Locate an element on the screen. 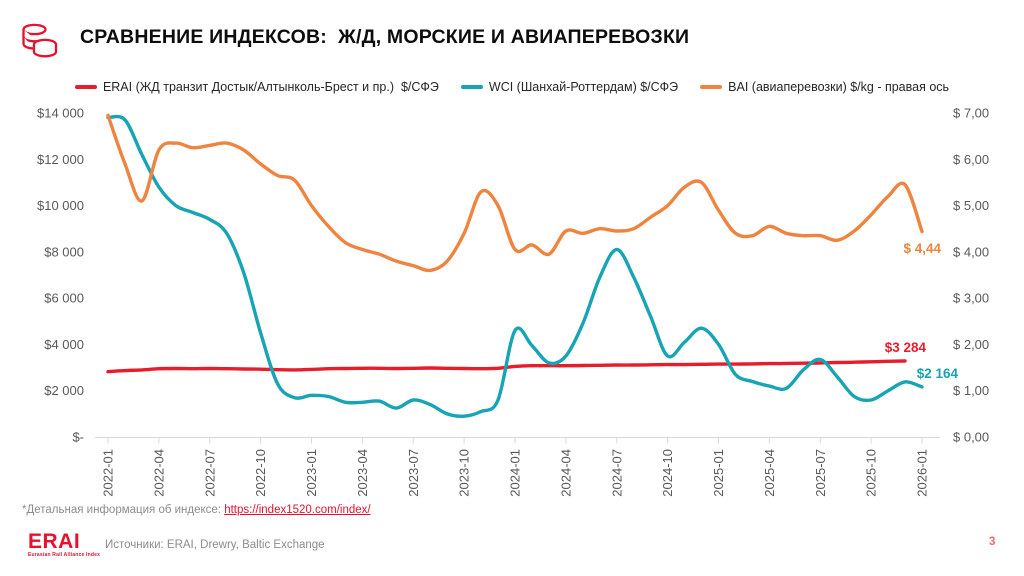 This screenshot has width=1024, height=576. right-axis-label: $ 3,00 is located at coordinates (971, 298).